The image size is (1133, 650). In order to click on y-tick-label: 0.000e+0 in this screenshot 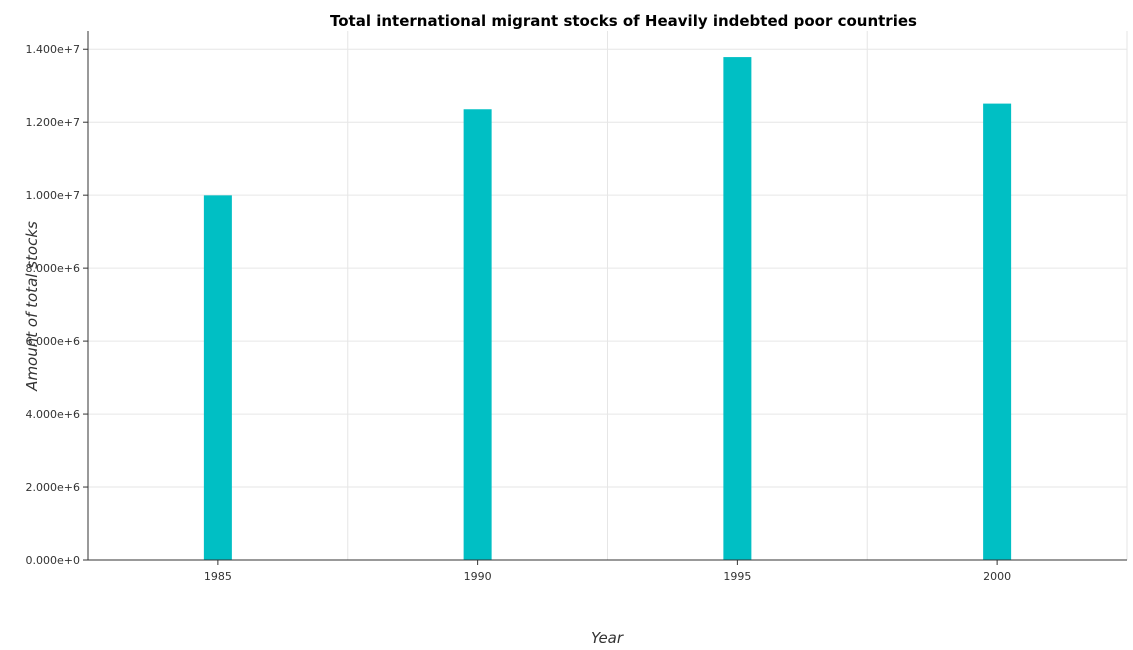, I will do `click(53, 560)`.